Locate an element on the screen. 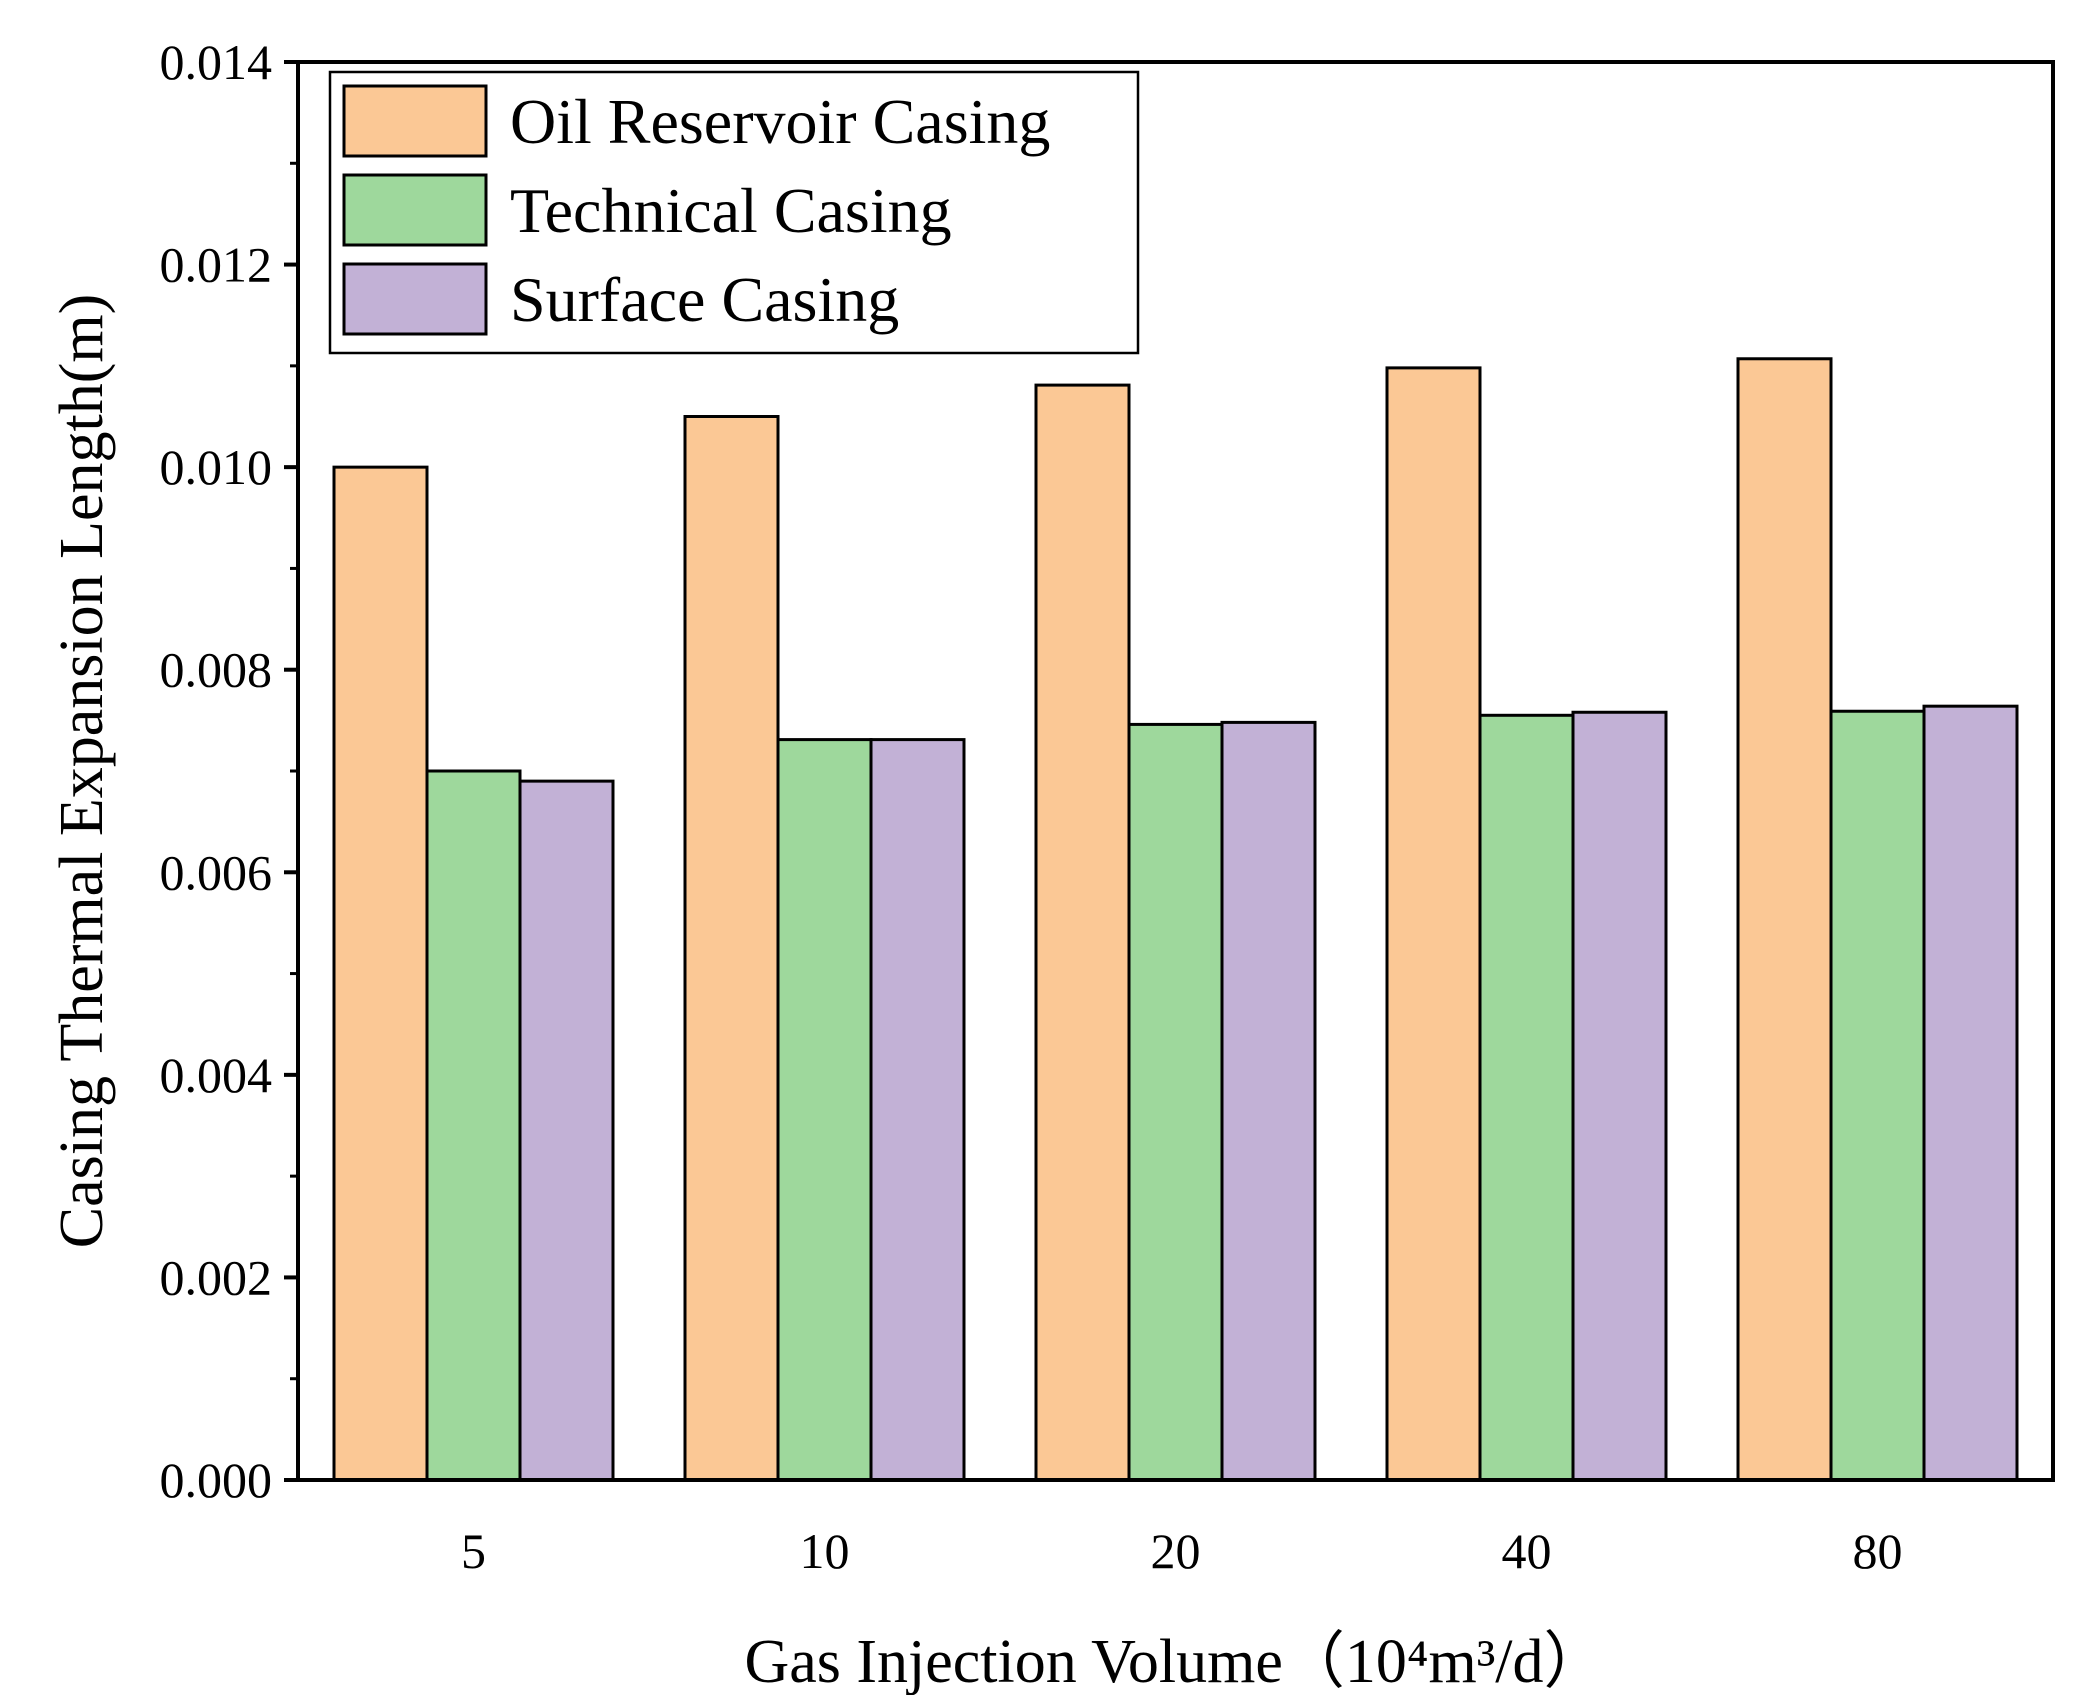 The image size is (2073, 1695). y-tick-label: 0.004 is located at coordinates (216, 1075).